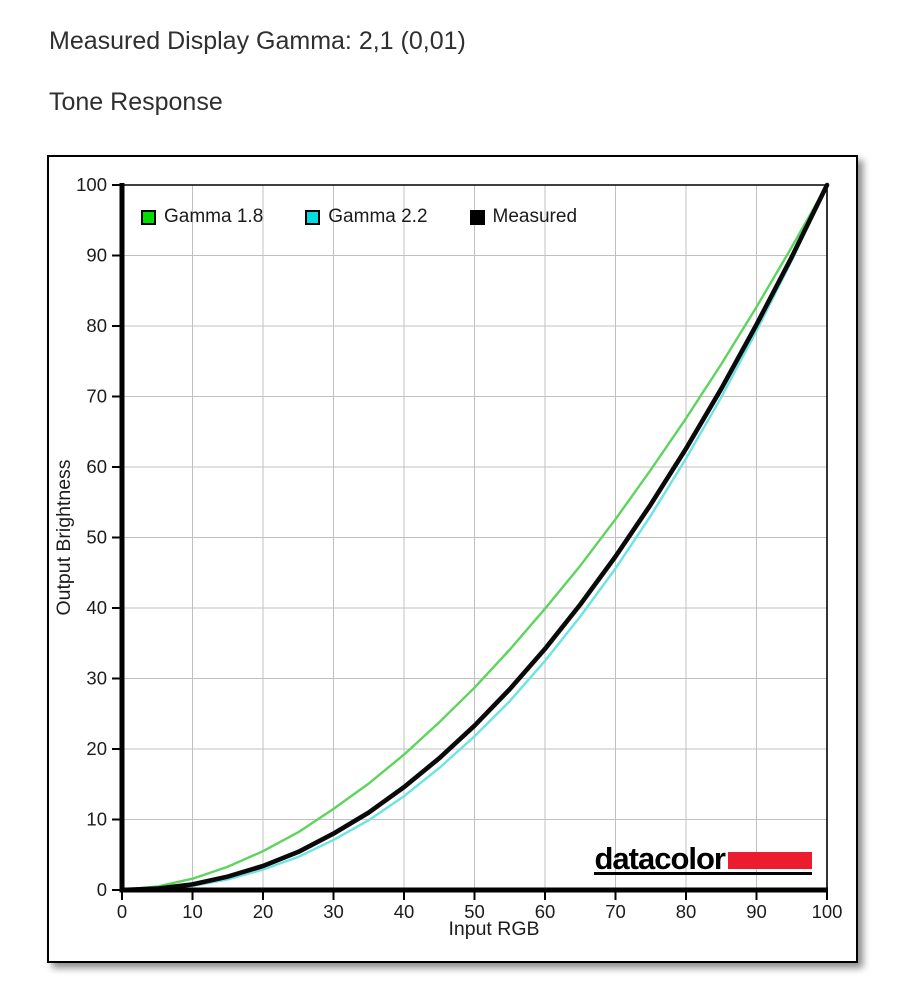 This screenshot has width=908, height=987. What do you see at coordinates (545, 911) in the screenshot?
I see `x-tick-label: 60` at bounding box center [545, 911].